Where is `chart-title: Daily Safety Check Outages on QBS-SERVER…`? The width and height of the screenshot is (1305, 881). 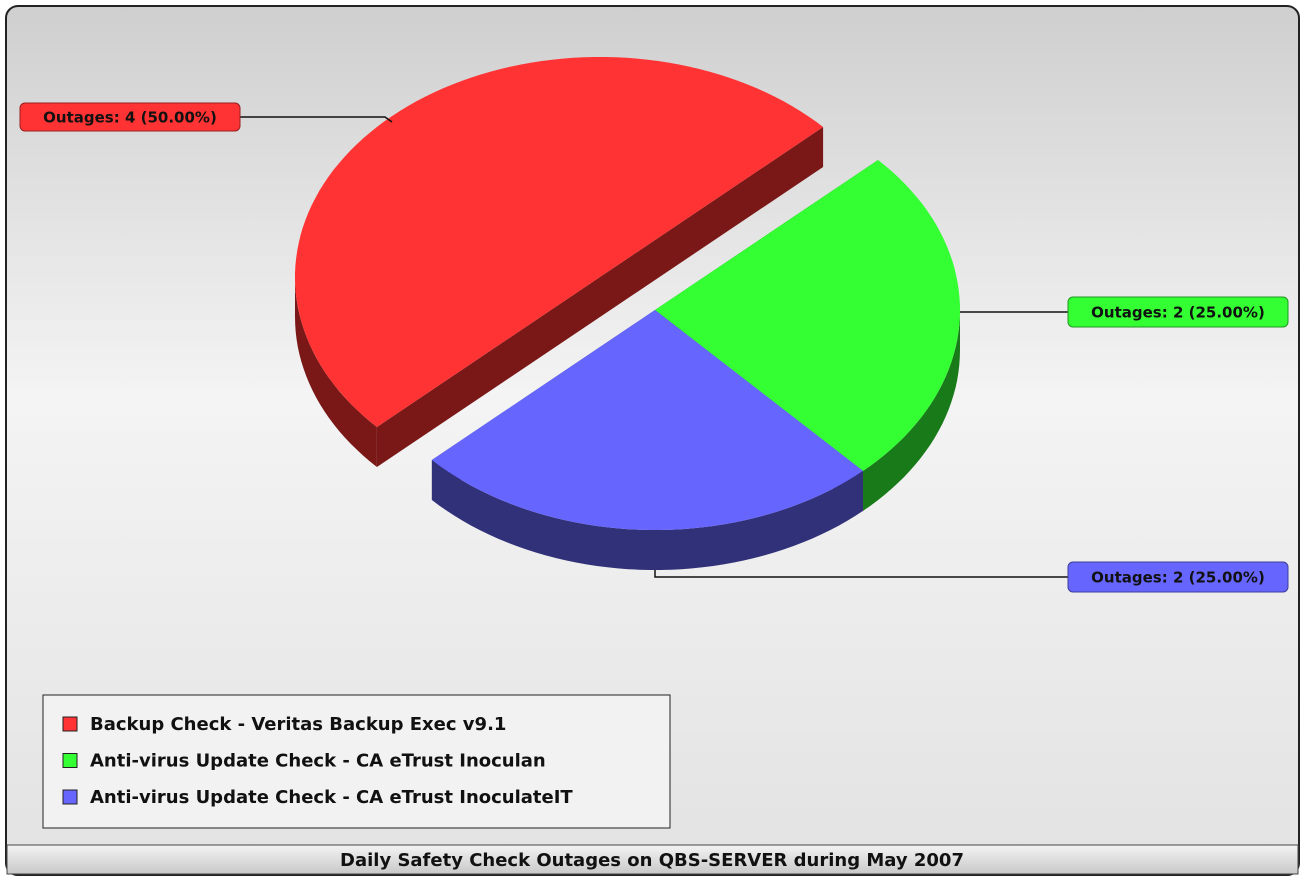 chart-title: Daily Safety Check Outages on QBS-SERVER… is located at coordinates (652, 860).